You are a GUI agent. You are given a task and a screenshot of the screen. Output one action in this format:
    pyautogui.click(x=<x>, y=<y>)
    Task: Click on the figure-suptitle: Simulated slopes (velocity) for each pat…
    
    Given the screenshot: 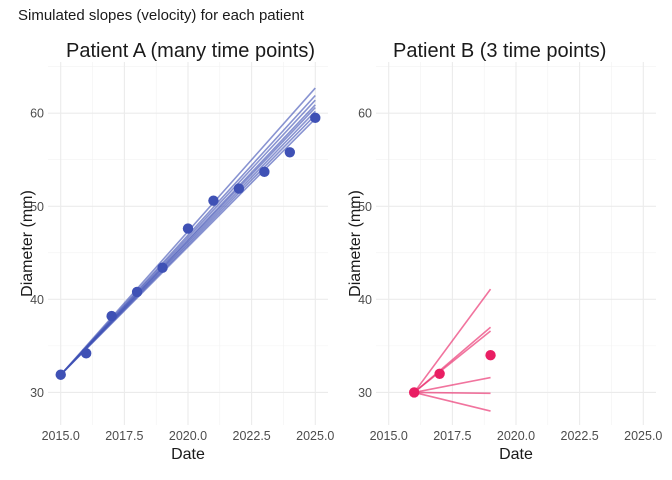 What is the action you would take?
    pyautogui.click(x=161, y=15)
    